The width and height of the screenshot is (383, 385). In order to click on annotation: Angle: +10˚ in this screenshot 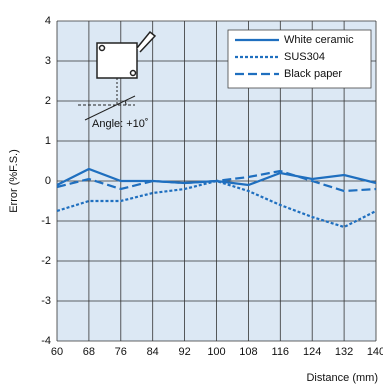, I will do `click(120, 124)`.